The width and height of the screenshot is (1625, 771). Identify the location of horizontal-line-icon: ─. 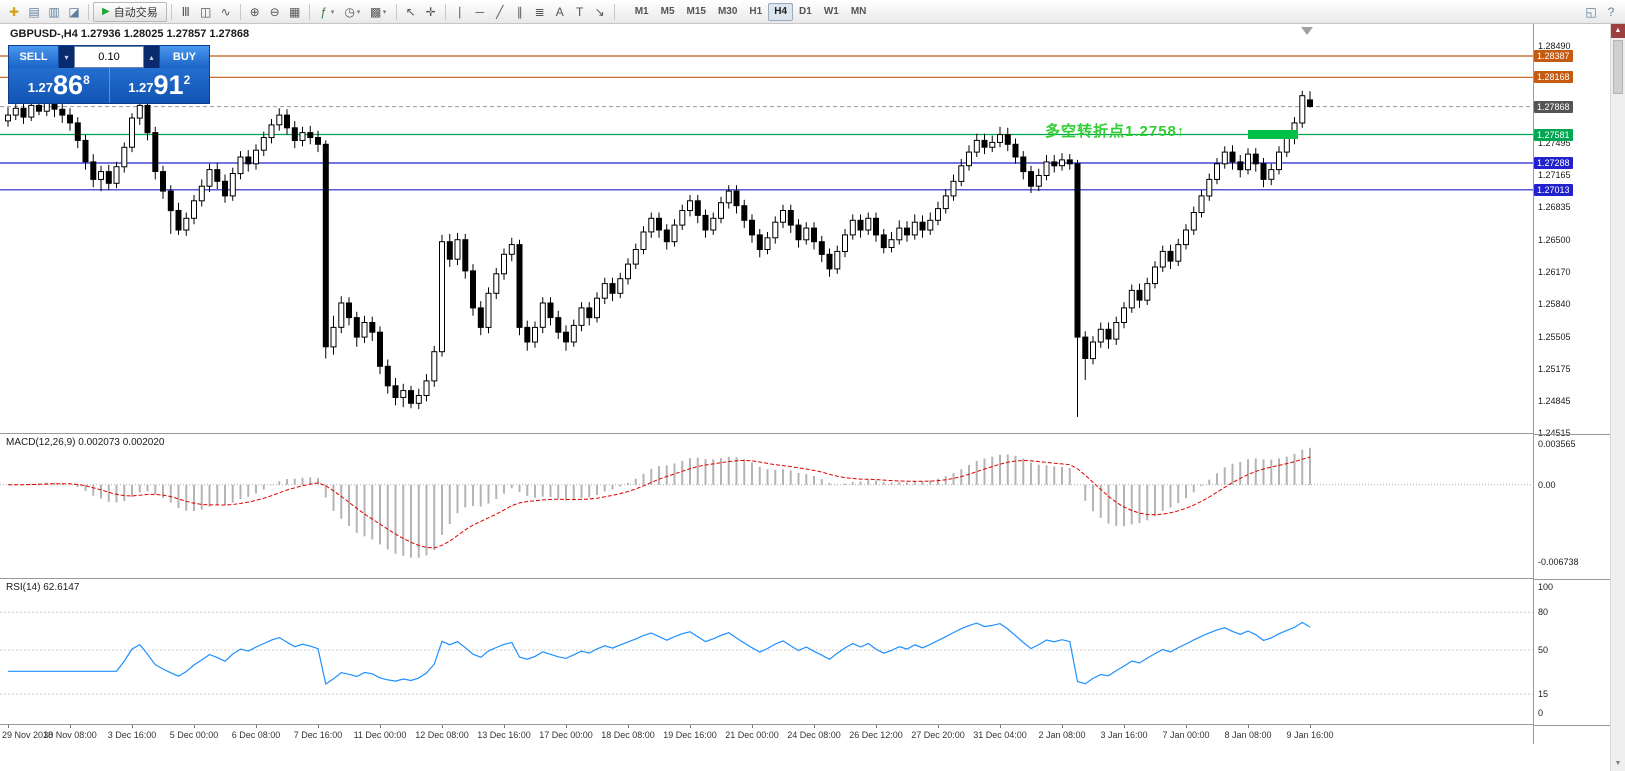
(479, 11).